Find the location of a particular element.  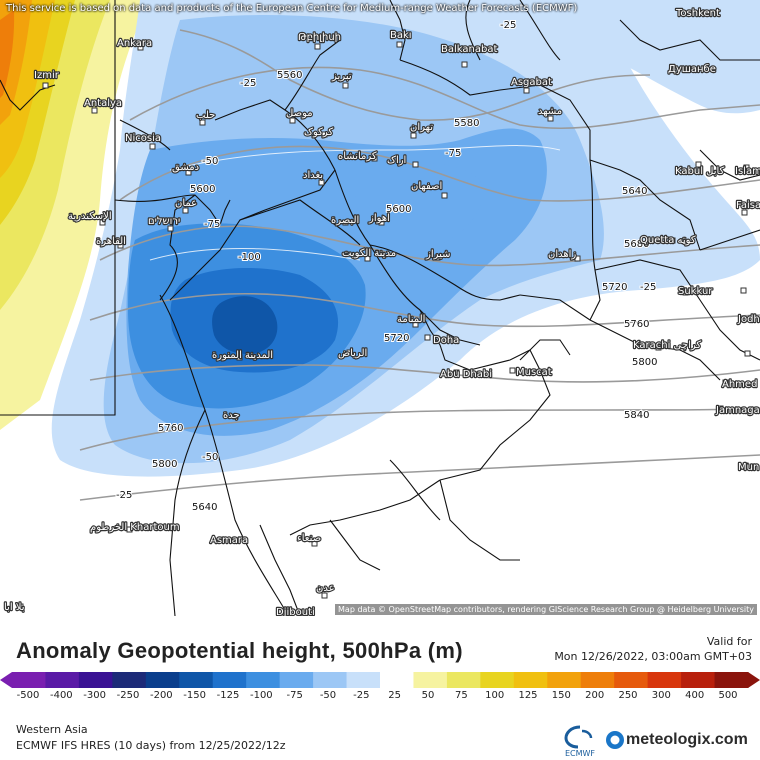

colorbar-tick-label: -50 is located at coordinates (328, 695).